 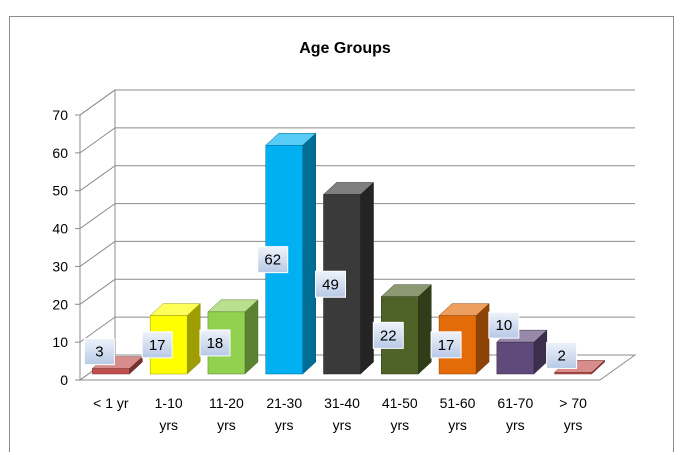 What do you see at coordinates (60, 342) in the screenshot?
I see `y-tick-label: 10` at bounding box center [60, 342].